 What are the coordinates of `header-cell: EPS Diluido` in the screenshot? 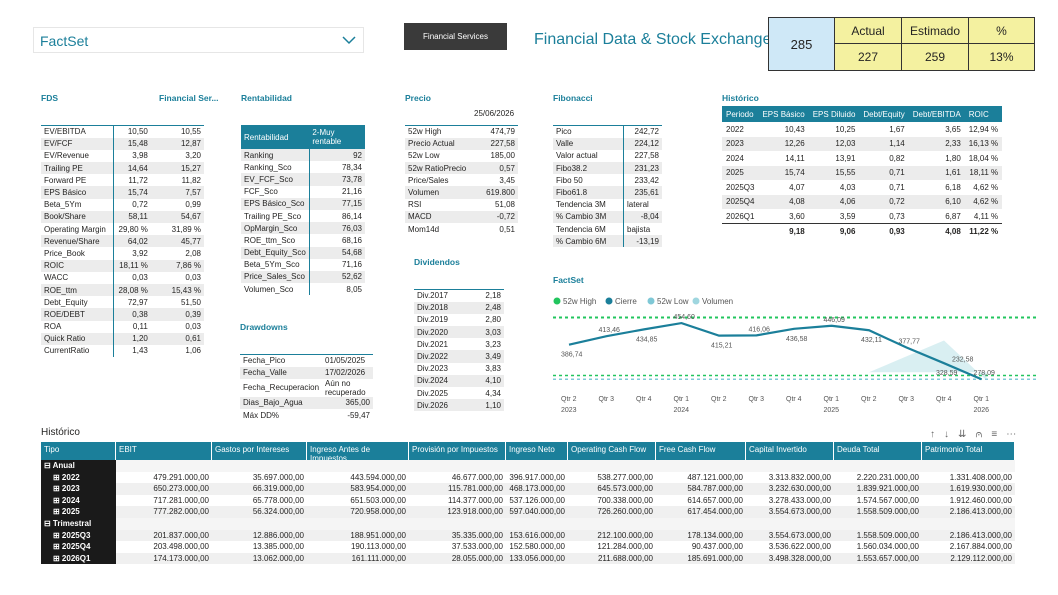 It's located at (834, 114).